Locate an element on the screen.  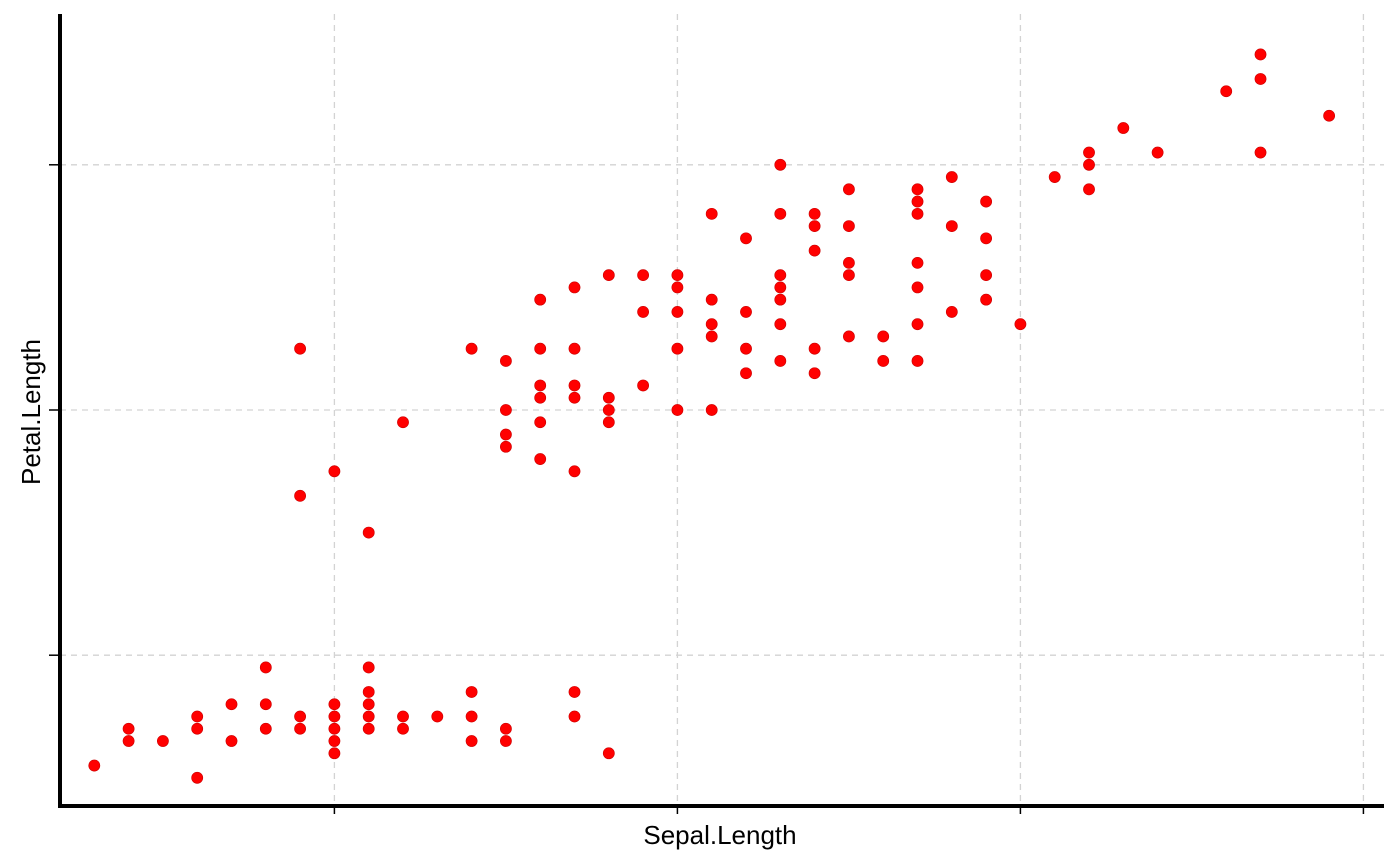
y-axis-title: Petal.Length is located at coordinates (31, 412).